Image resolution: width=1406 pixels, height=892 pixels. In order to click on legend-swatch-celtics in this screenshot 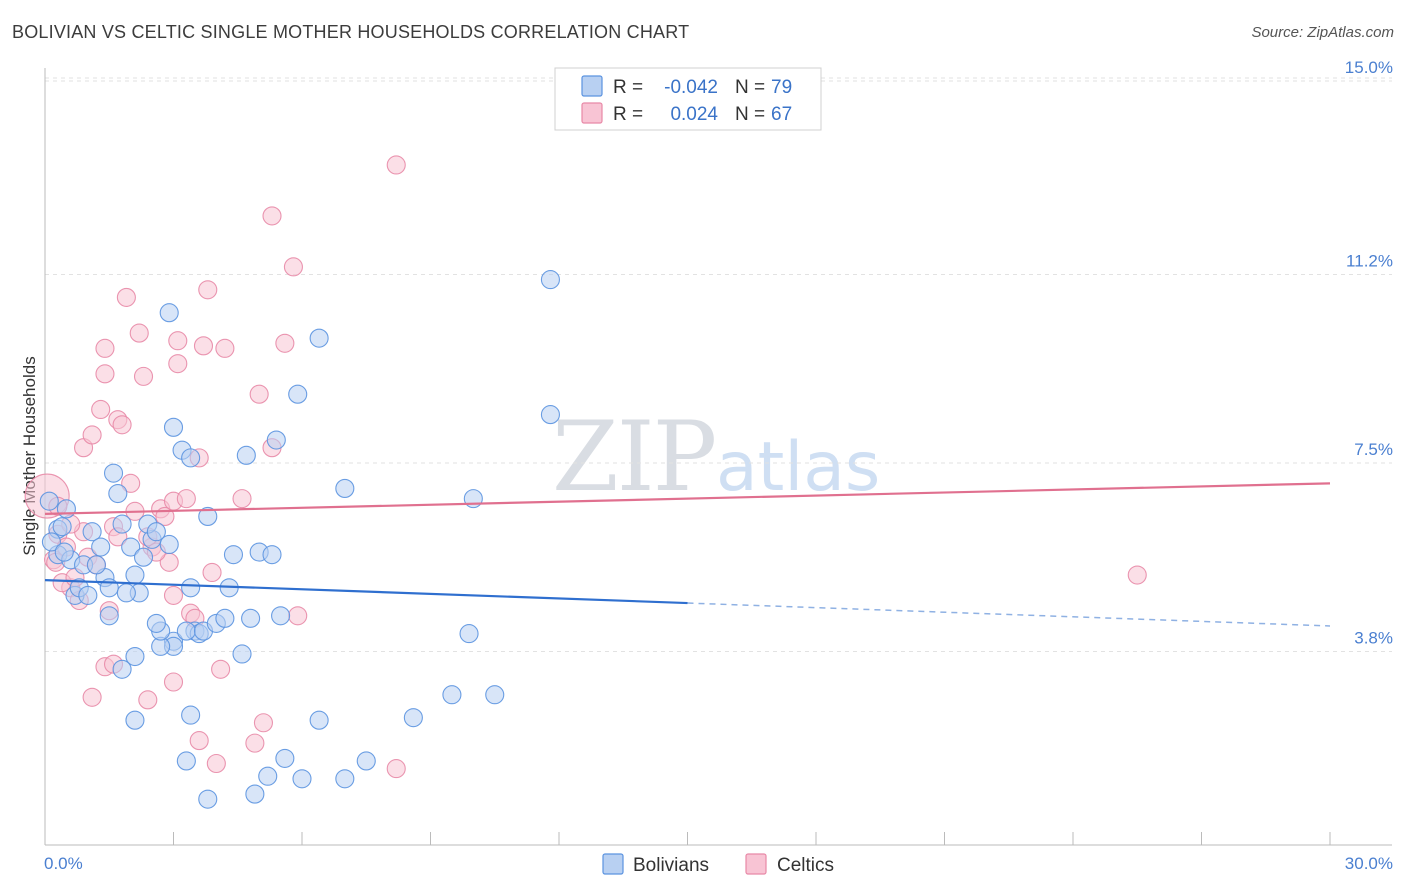, I will do `click(756, 864)`.